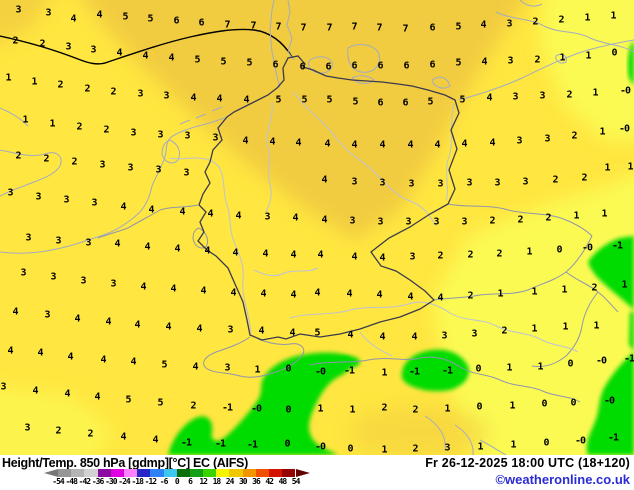 This screenshot has height=490, width=634. I want to click on coast-frisian-islands, so click(201, 115).